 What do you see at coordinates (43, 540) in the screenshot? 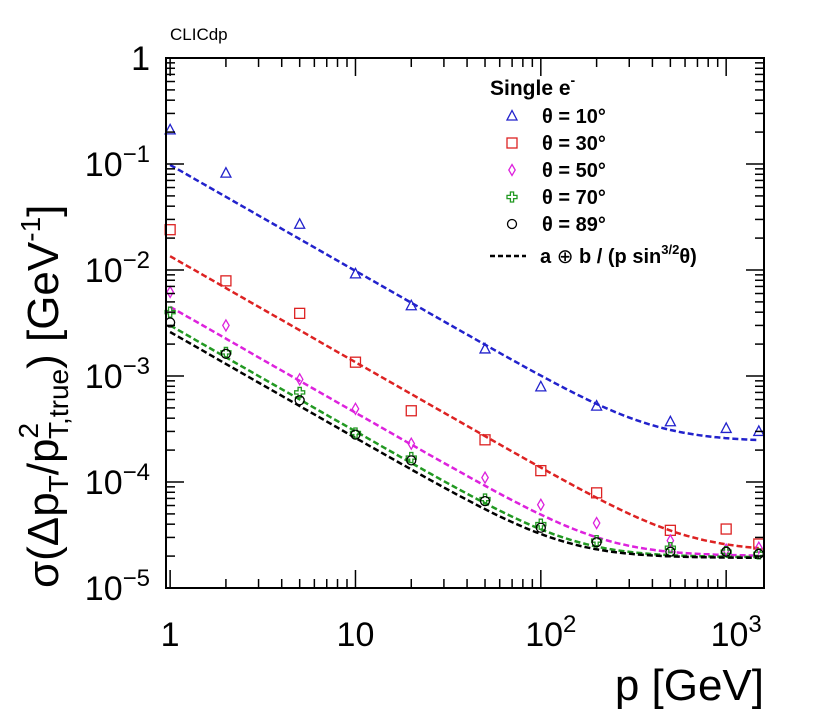
I see `y-title-sigma: σ(Δp` at bounding box center [43, 540].